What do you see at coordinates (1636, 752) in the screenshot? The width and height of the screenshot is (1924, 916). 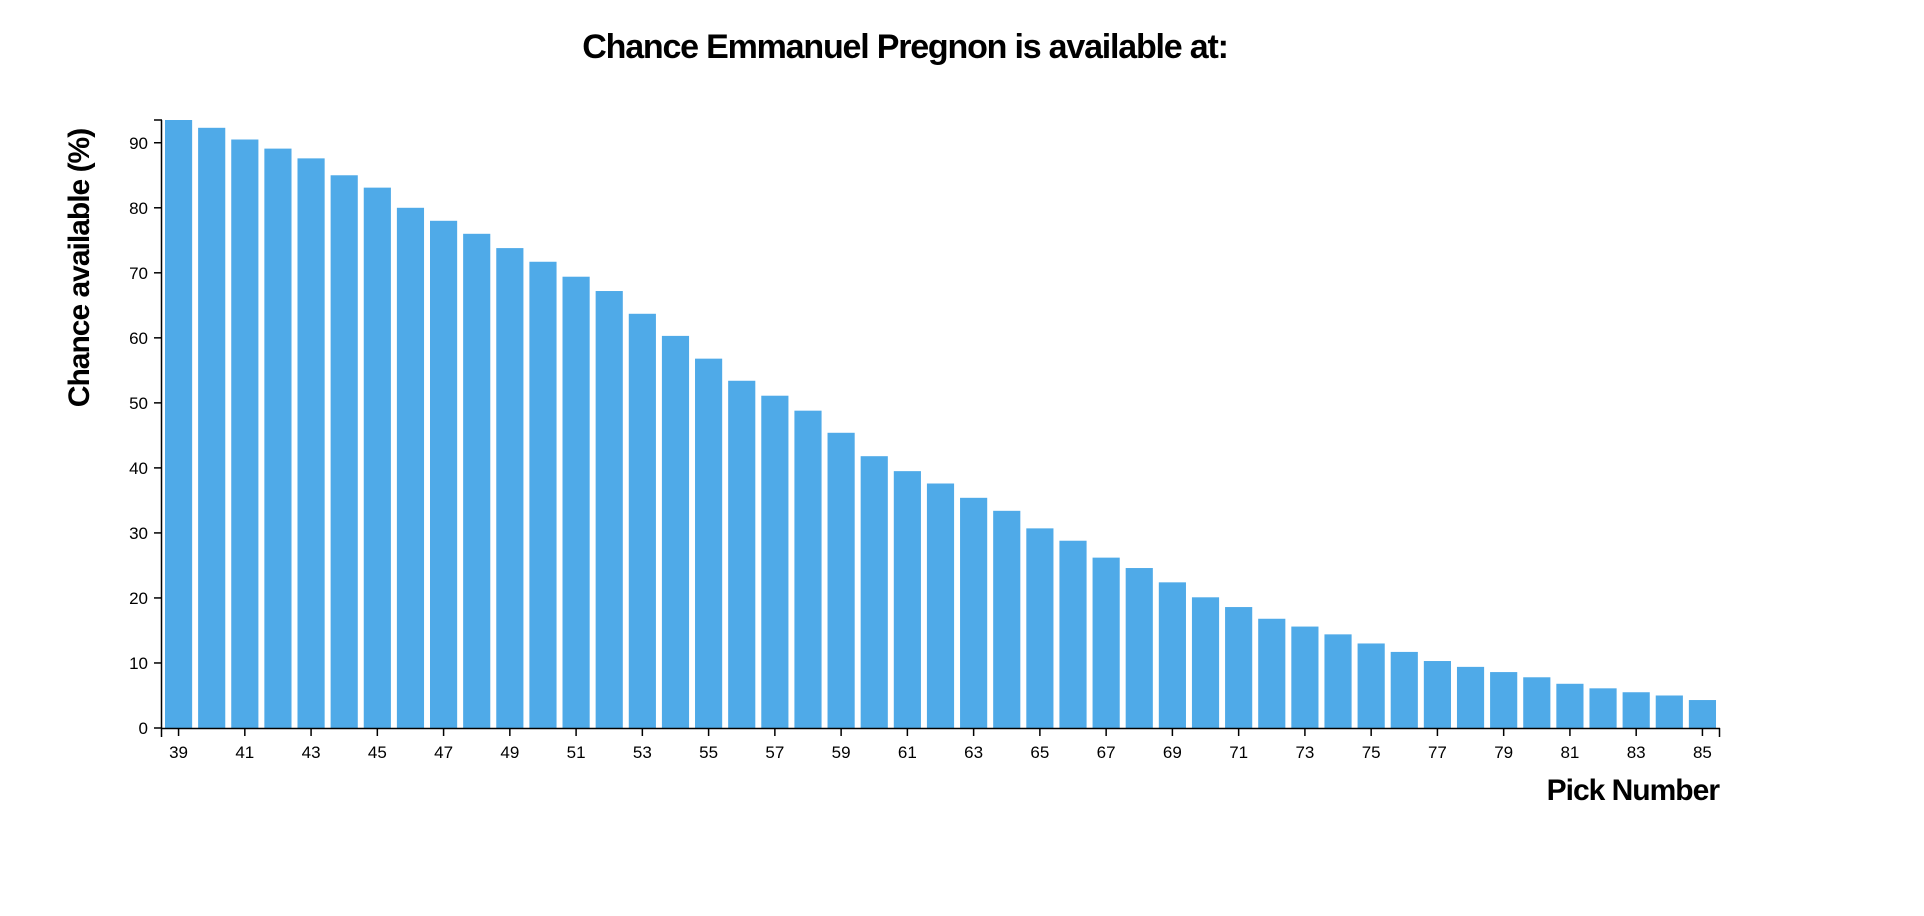 I see `x-tick-label: 83` at bounding box center [1636, 752].